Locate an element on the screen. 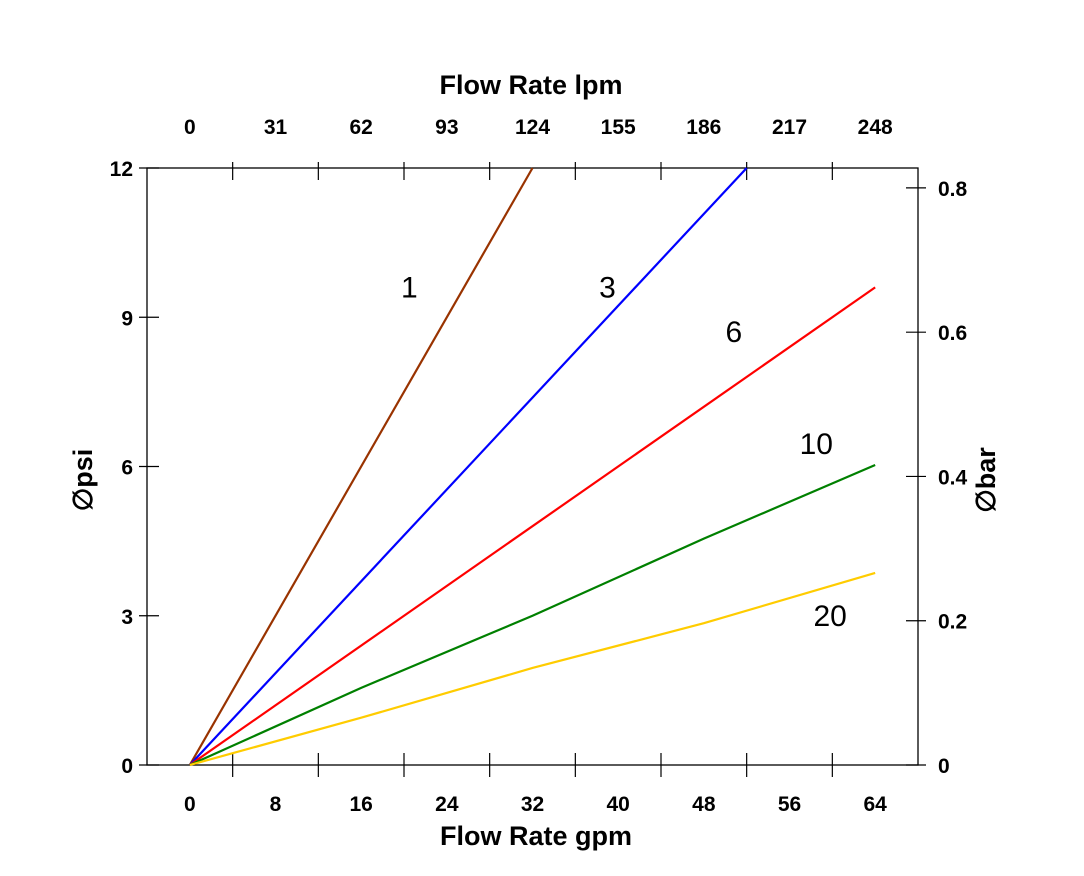 The width and height of the screenshot is (1084, 876). y-right-axis-title: ∅bar is located at coordinates (986, 480).